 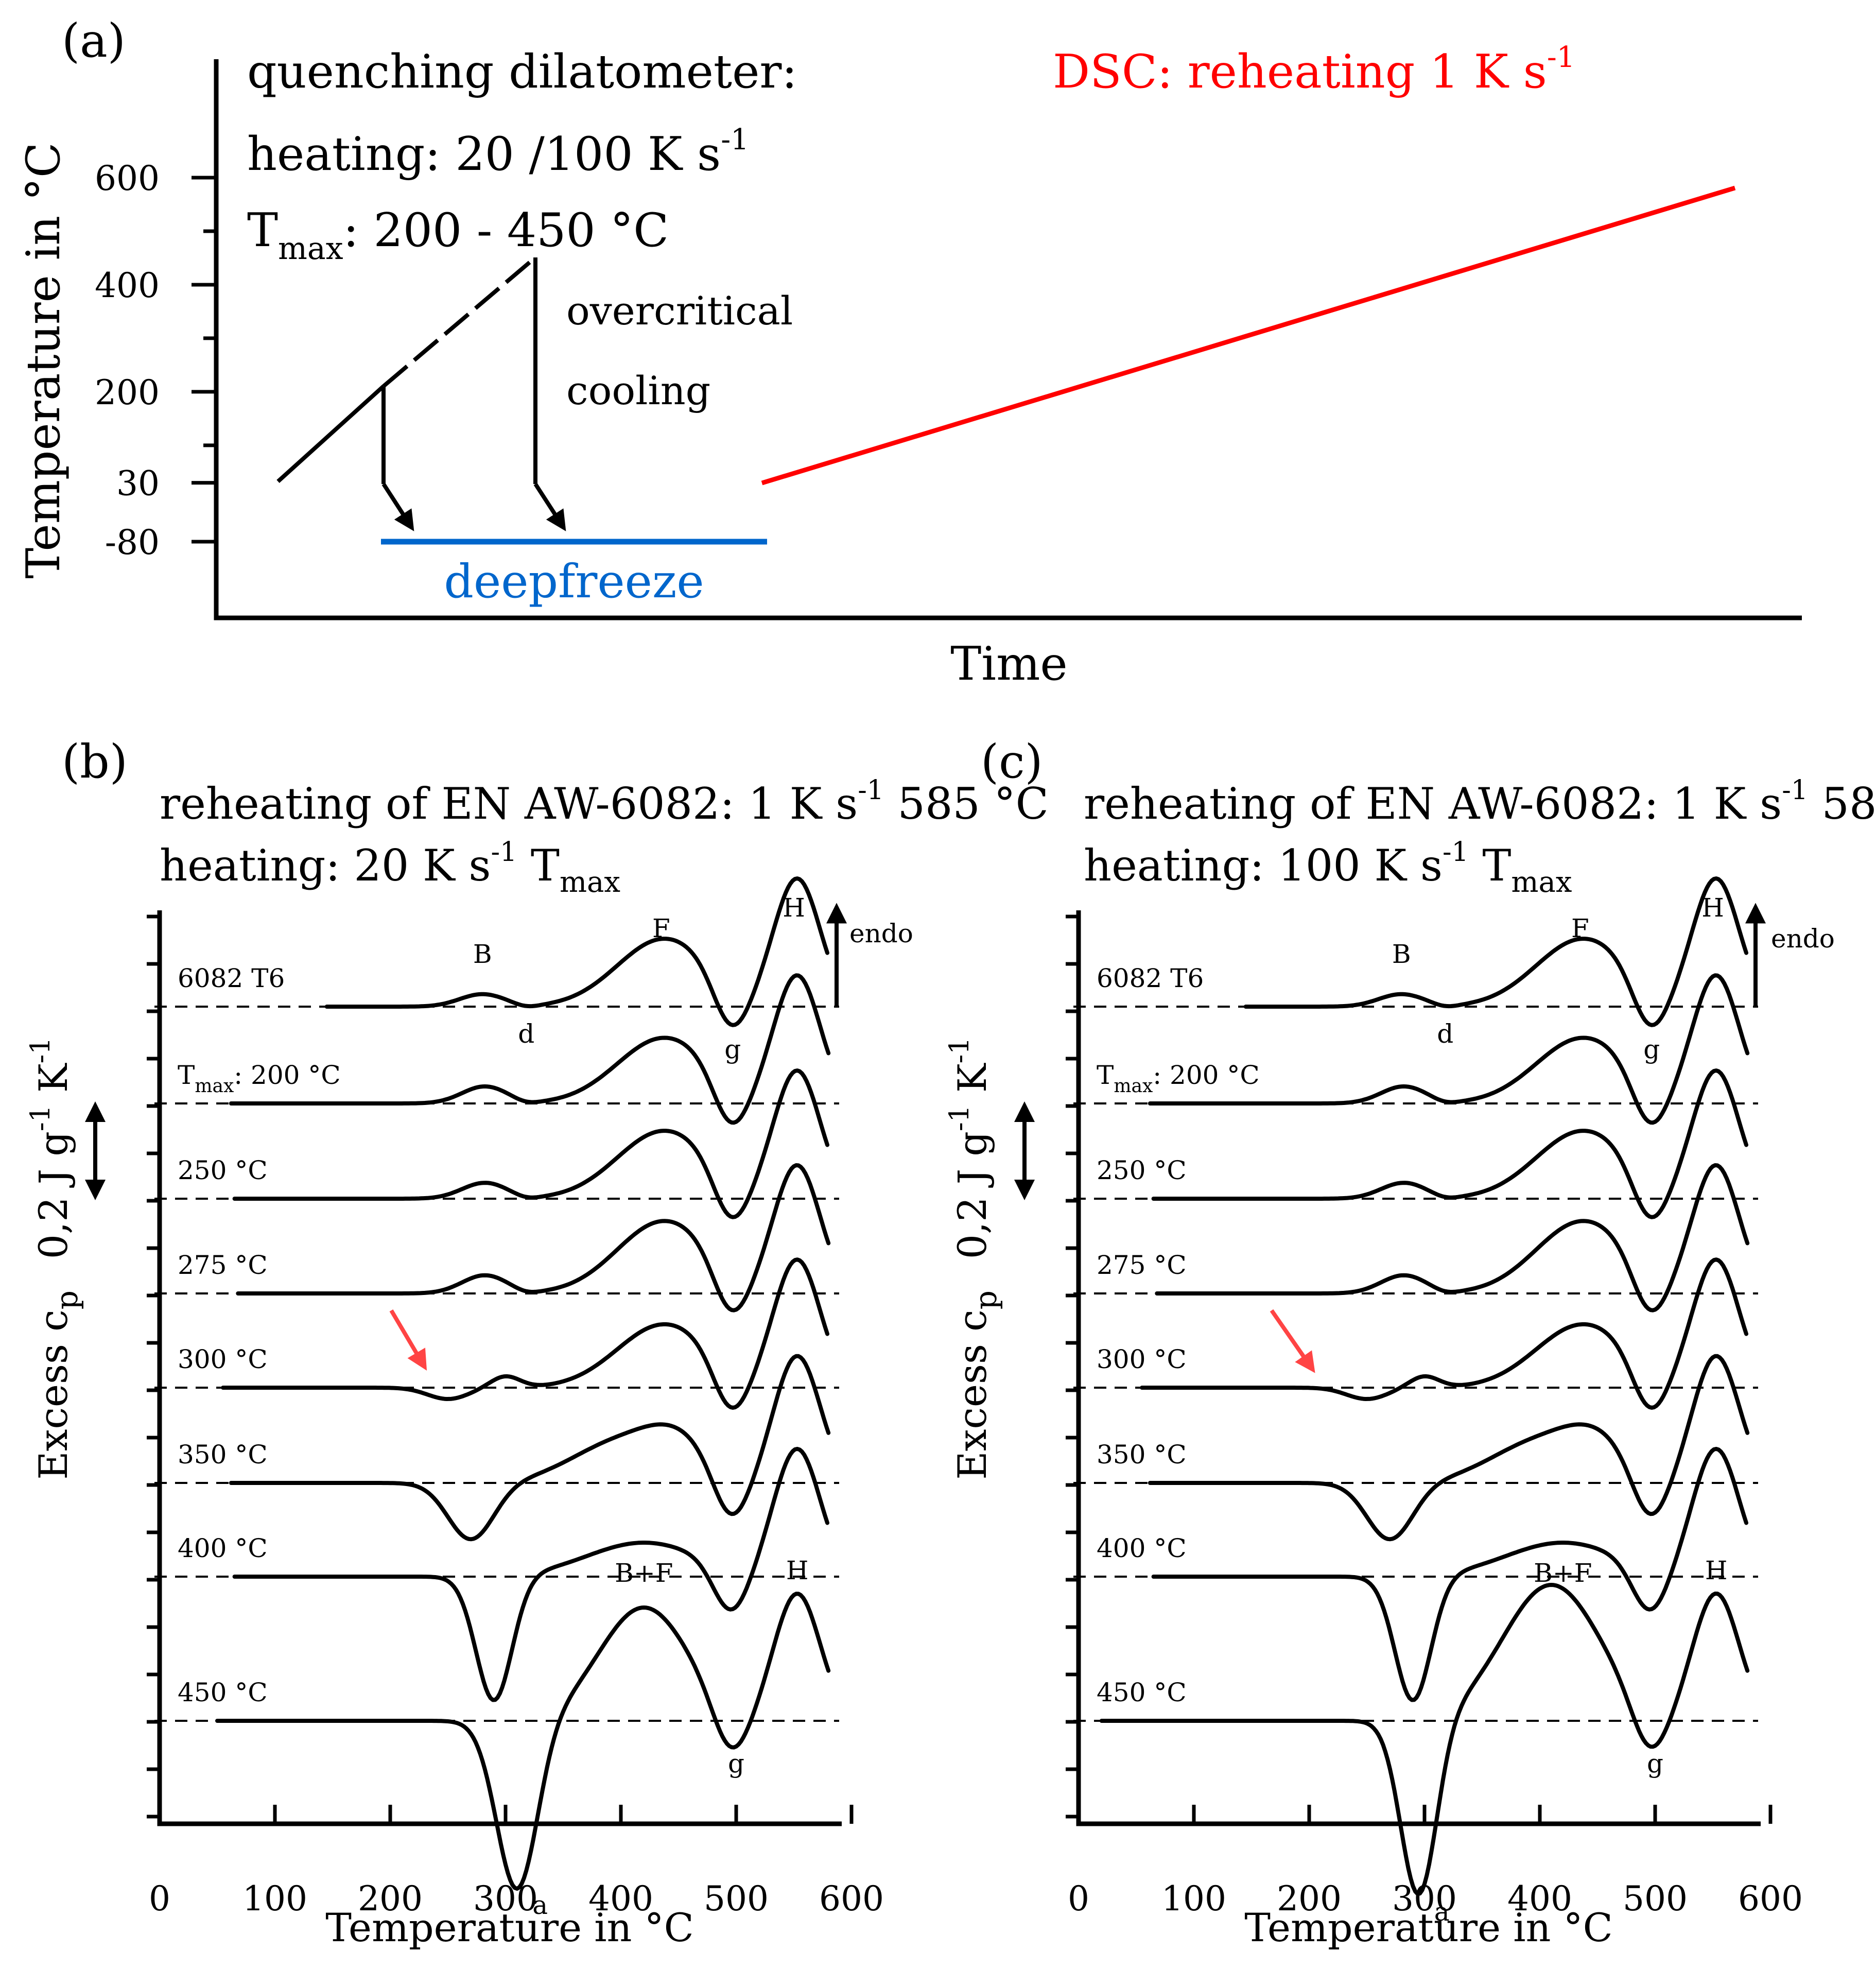 I want to click on panel-a-ytick-label-3: 400, so click(x=127, y=285).